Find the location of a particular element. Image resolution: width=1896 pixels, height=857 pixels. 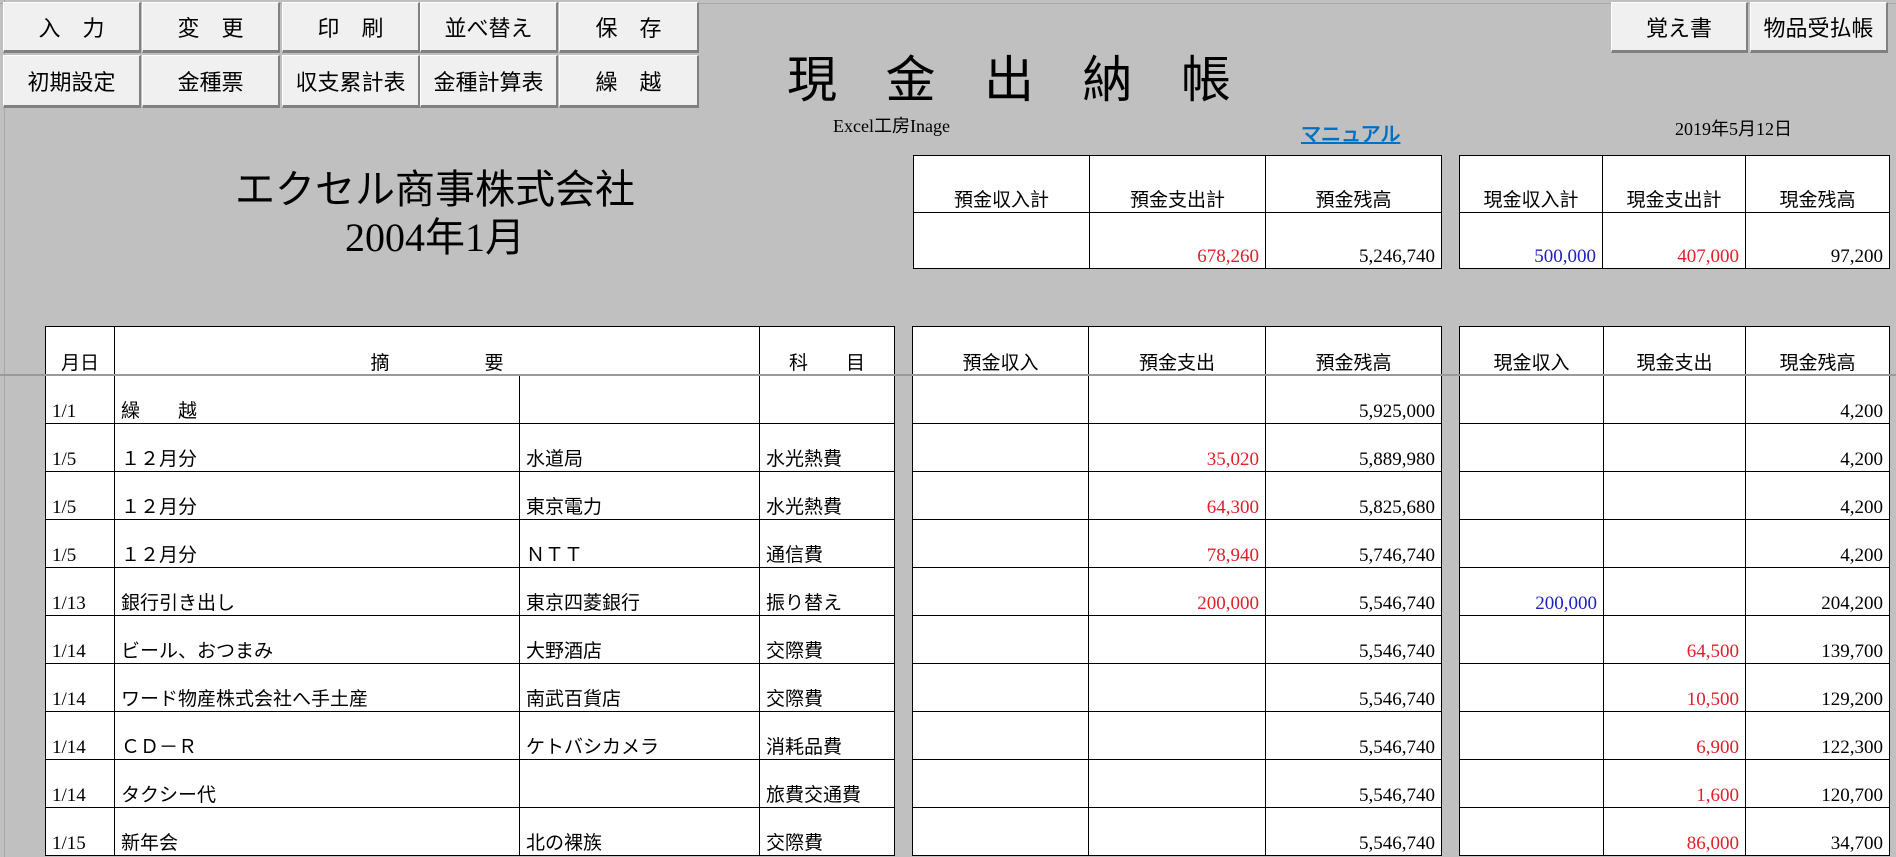

toolbar-button: 保 存 is located at coordinates (629, 27).